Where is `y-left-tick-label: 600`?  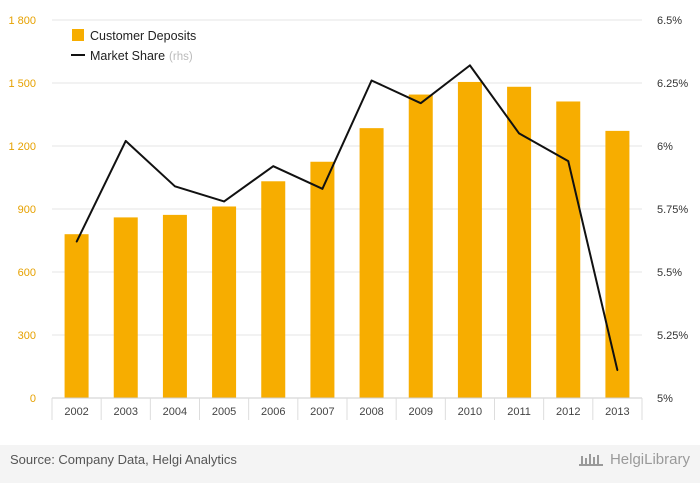 y-left-tick-label: 600 is located at coordinates (27, 273).